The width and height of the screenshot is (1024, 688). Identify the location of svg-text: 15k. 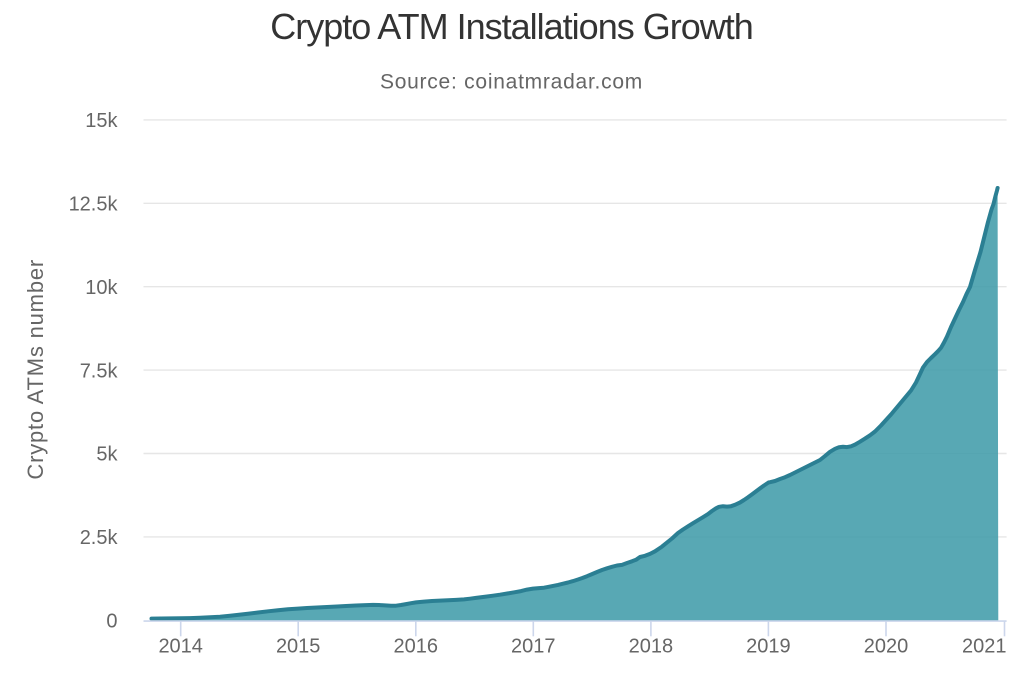
(101, 121).